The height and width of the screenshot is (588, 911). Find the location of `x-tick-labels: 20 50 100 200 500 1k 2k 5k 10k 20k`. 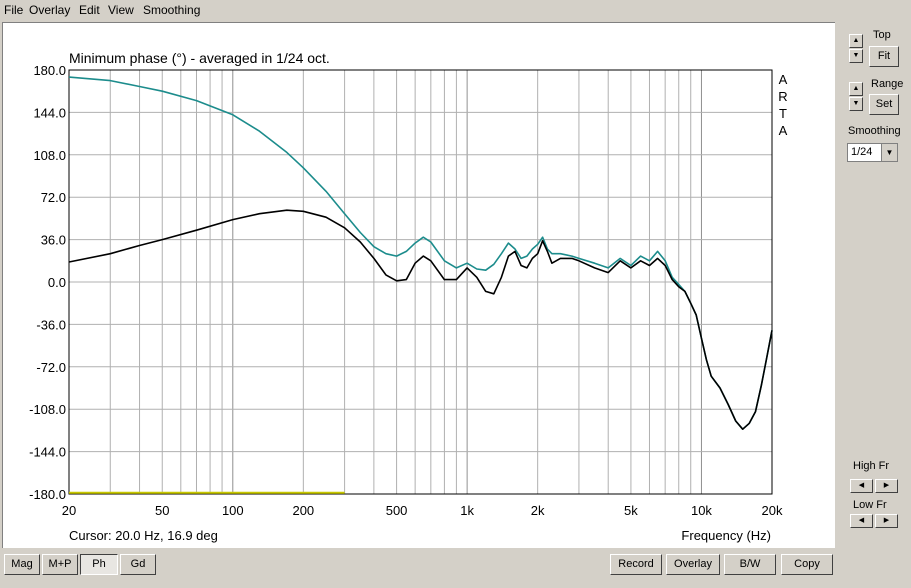

x-tick-labels: 20 50 100 200 500 1k 2k 5k 10k 20k is located at coordinates (422, 510).